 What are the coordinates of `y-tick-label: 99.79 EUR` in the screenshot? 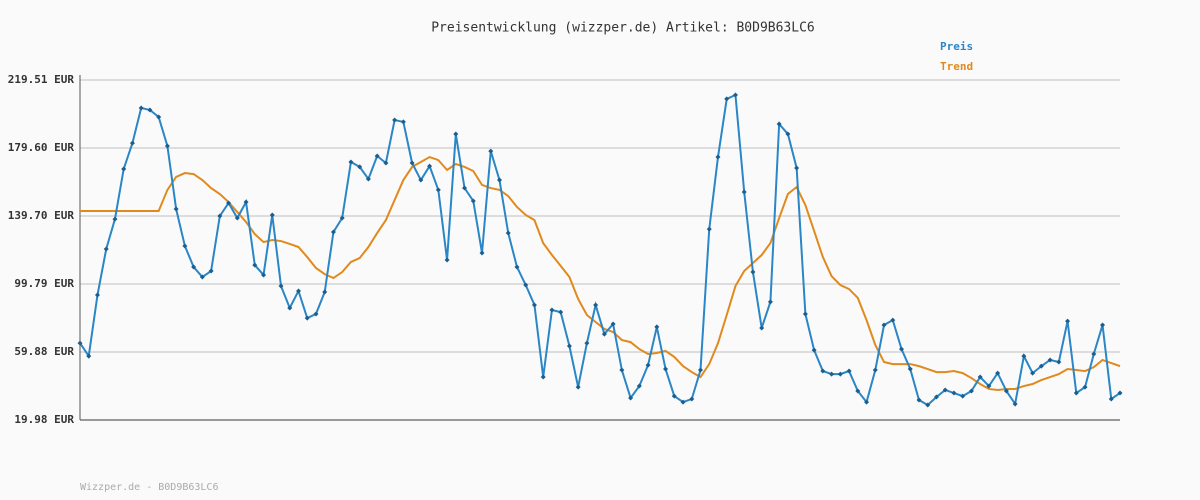 It's located at (44, 283).